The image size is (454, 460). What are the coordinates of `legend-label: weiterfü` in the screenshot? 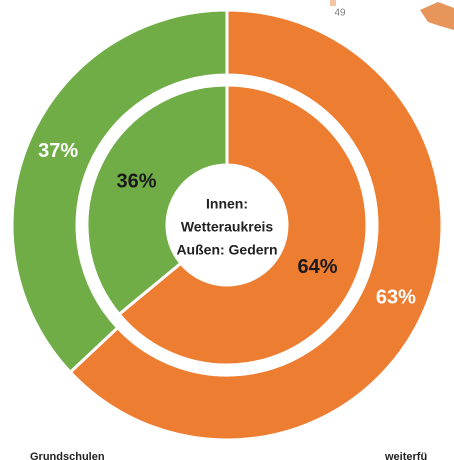 It's located at (405, 455).